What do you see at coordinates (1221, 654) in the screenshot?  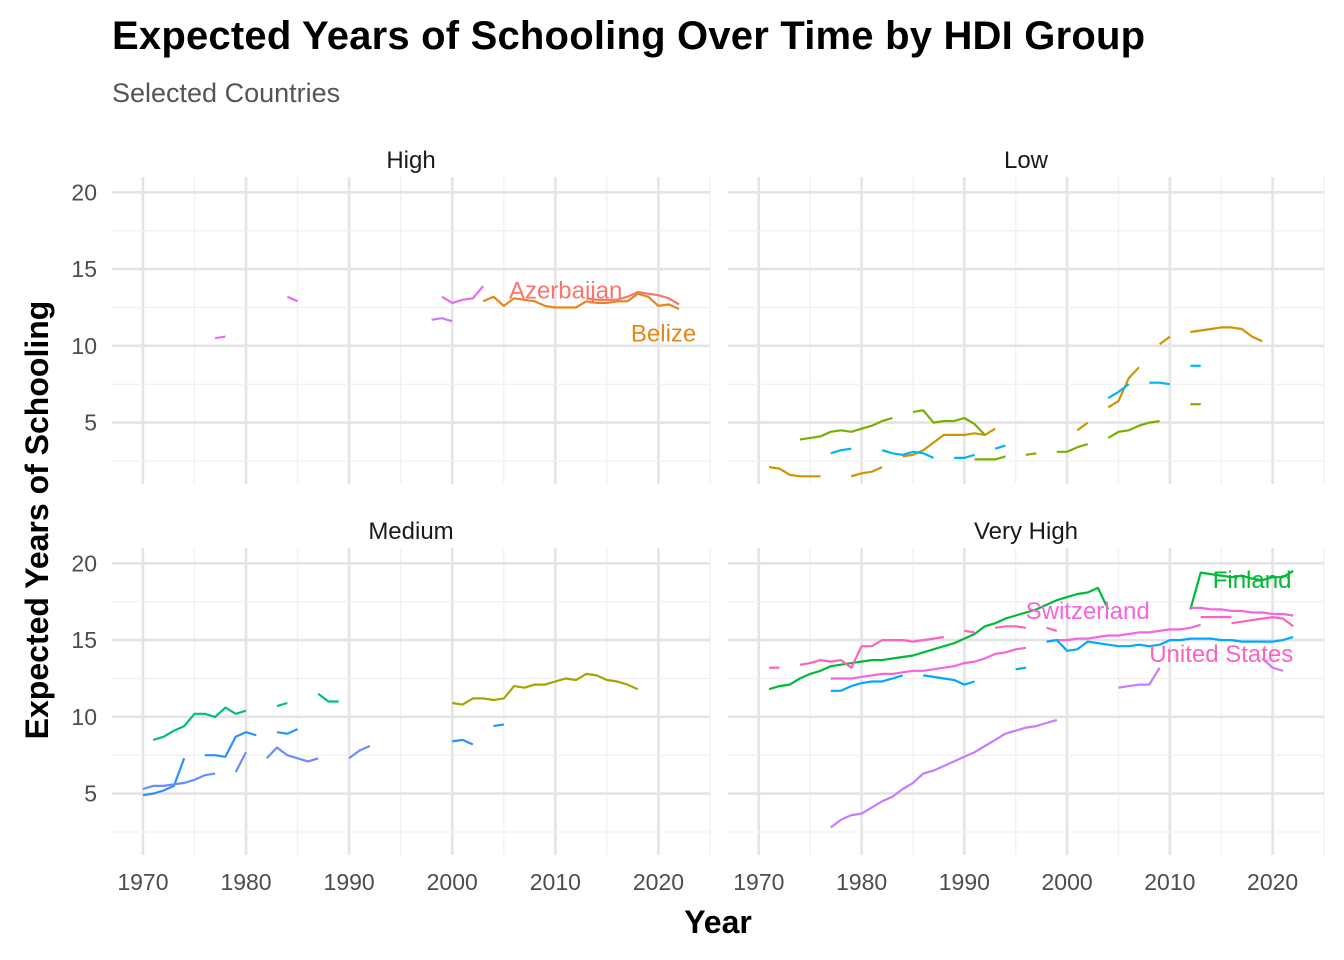 I see `country-label: United States` at bounding box center [1221, 654].